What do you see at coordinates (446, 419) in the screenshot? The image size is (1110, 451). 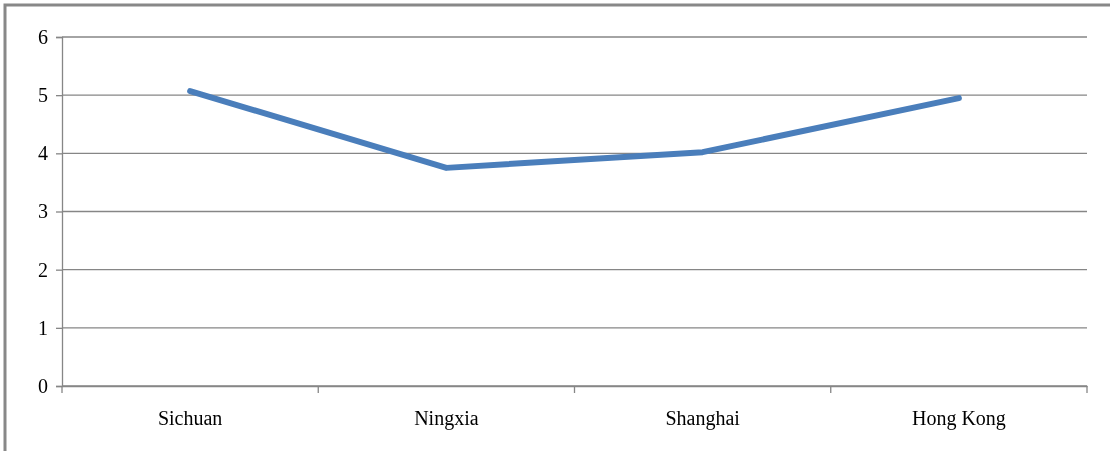 I see `x-tick-label: Ningxia` at bounding box center [446, 419].